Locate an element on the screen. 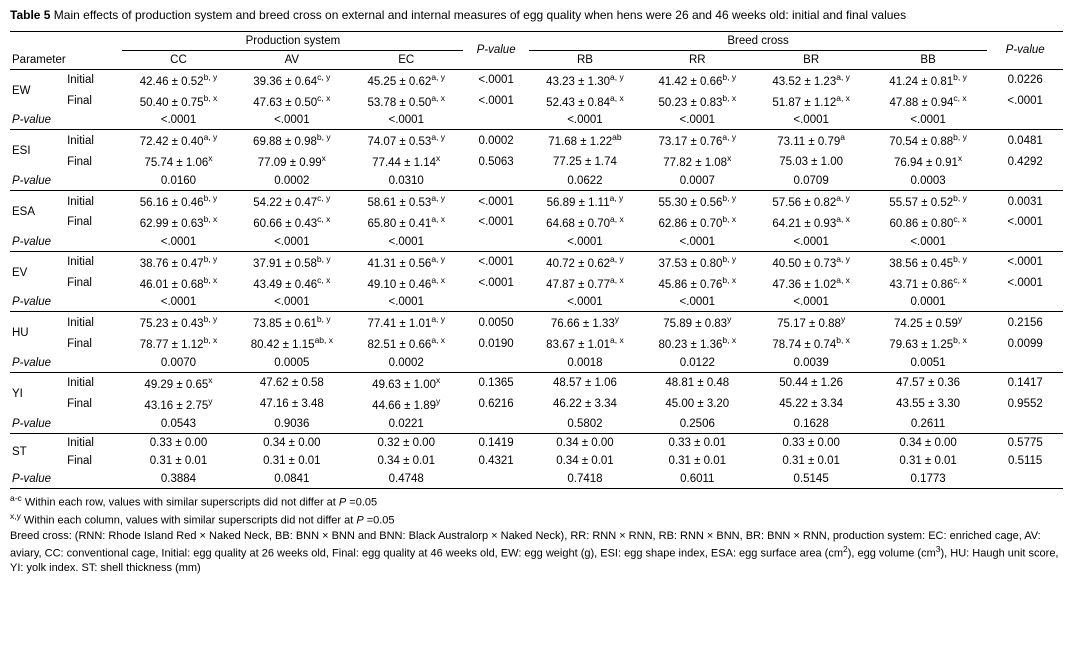  p-value-cell: 0.2506 is located at coordinates (697, 424).